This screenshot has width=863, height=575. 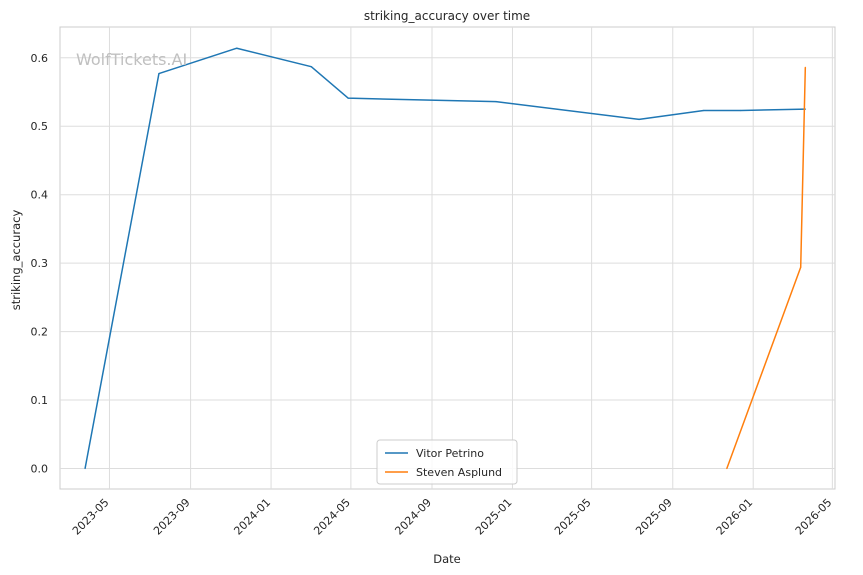 What do you see at coordinates (40, 58) in the screenshot?
I see `y-tick-label: 0.6` at bounding box center [40, 58].